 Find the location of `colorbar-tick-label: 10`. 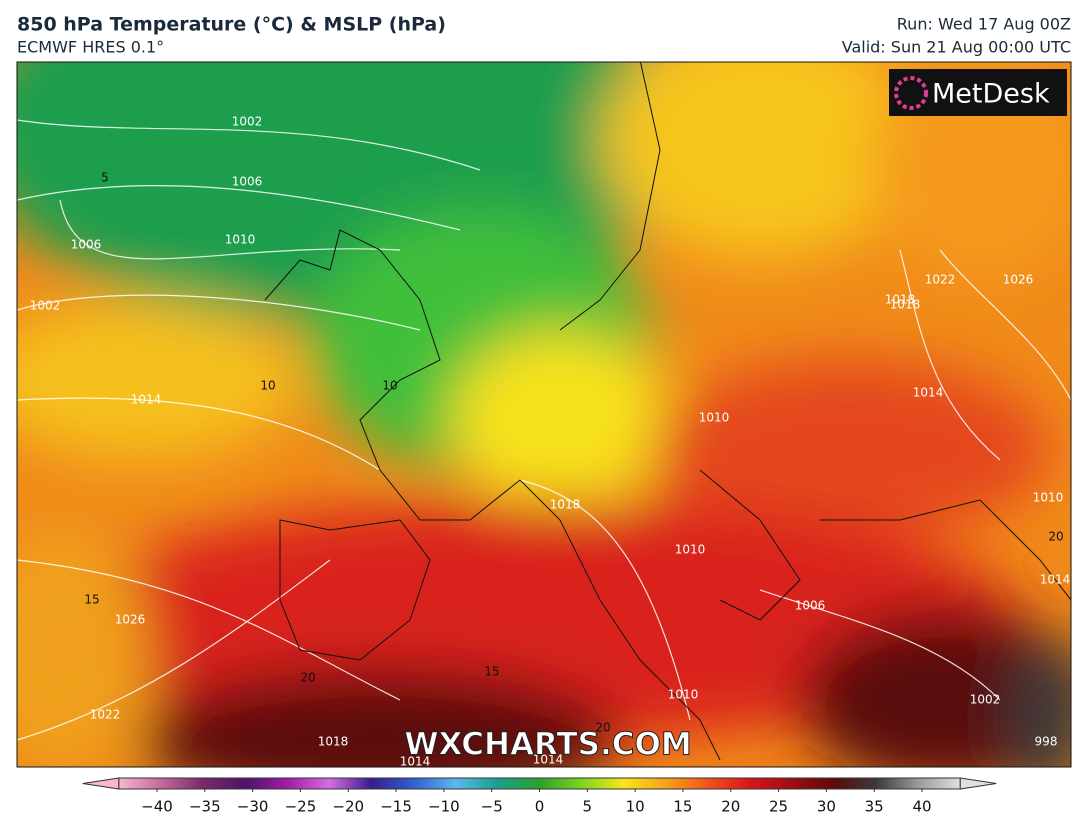

colorbar-tick-label: 10 is located at coordinates (635, 807).